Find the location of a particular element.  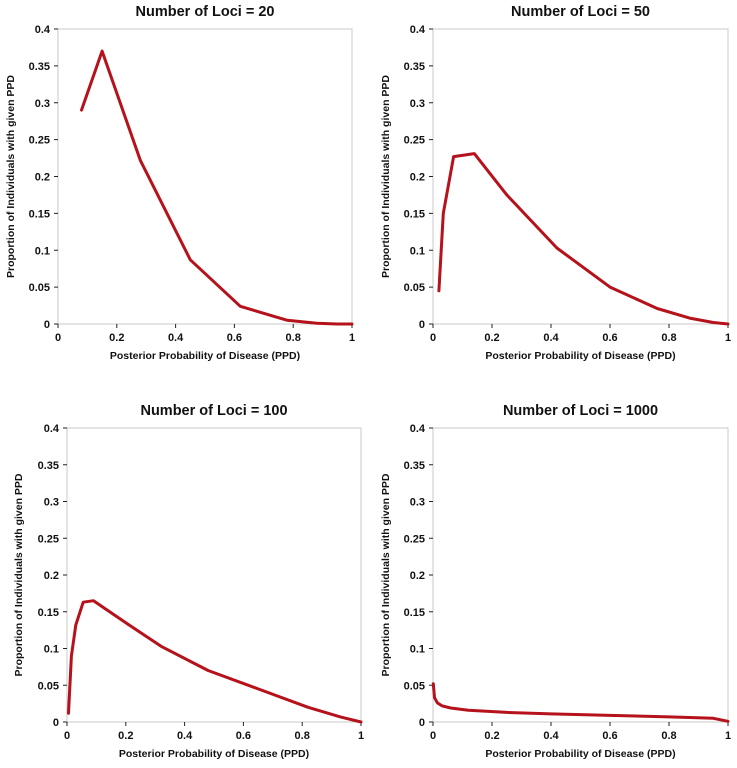

chart-title: Number of Loci = 20 is located at coordinates (205, 12).